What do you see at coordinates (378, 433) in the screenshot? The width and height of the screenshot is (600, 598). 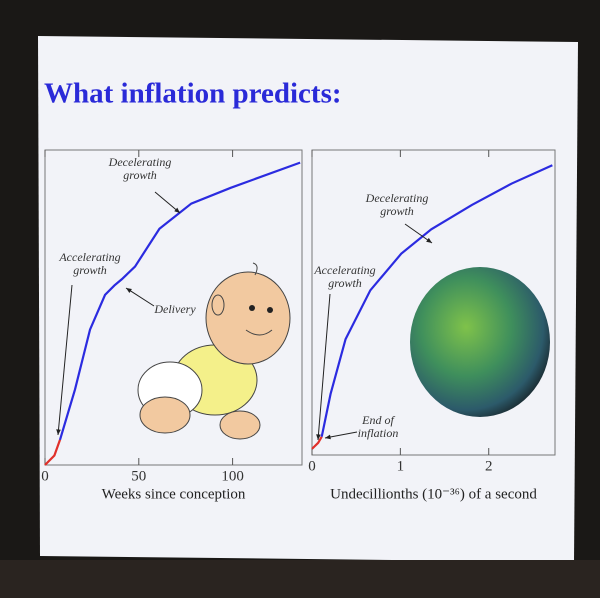 I see `annotation: inflation` at bounding box center [378, 433].